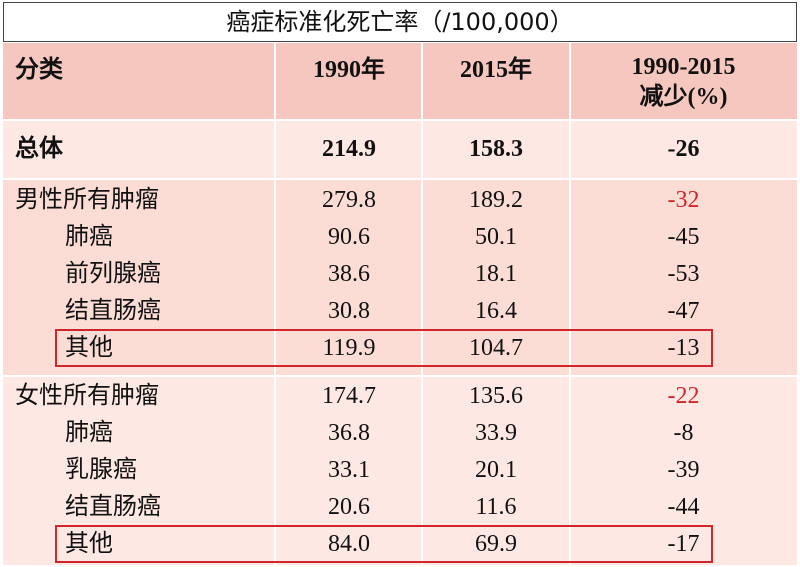 The width and height of the screenshot is (800, 567). What do you see at coordinates (496, 274) in the screenshot?
I see `cell-value: 18.1` at bounding box center [496, 274].